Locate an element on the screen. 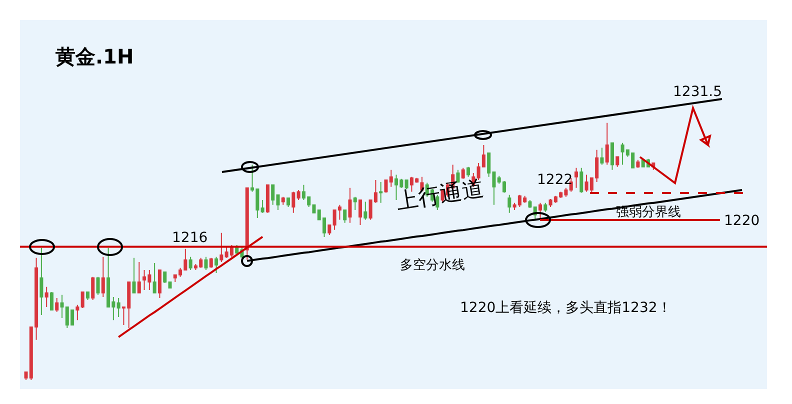 Image resolution: width=792 pixels, height=404 pixels. annotation: 上行通道 is located at coordinates (440, 195).